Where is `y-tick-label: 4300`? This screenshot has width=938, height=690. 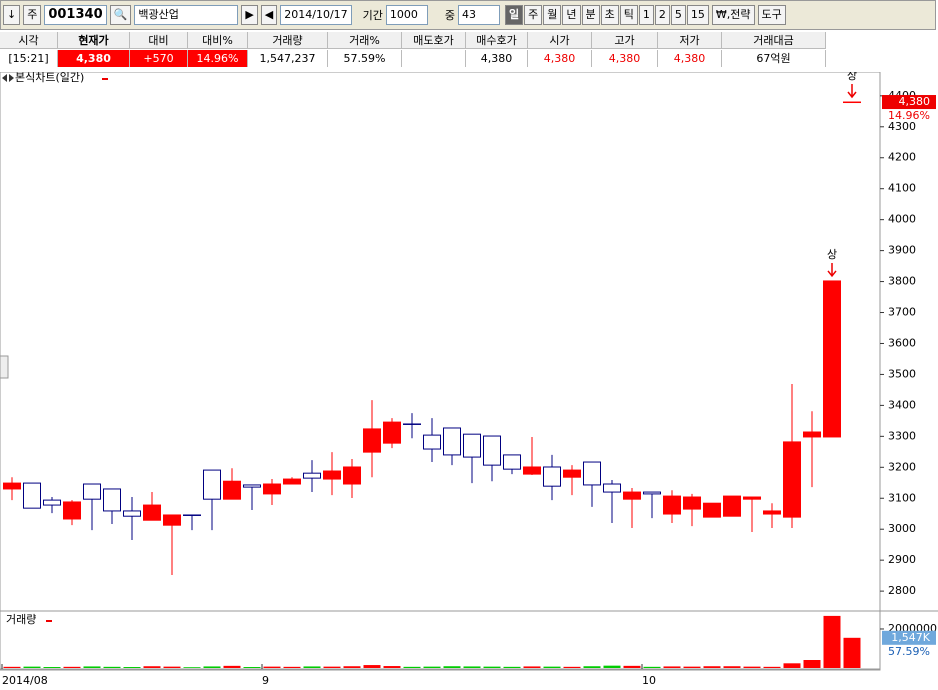 y-tick-label: 4300 is located at coordinates (902, 126).